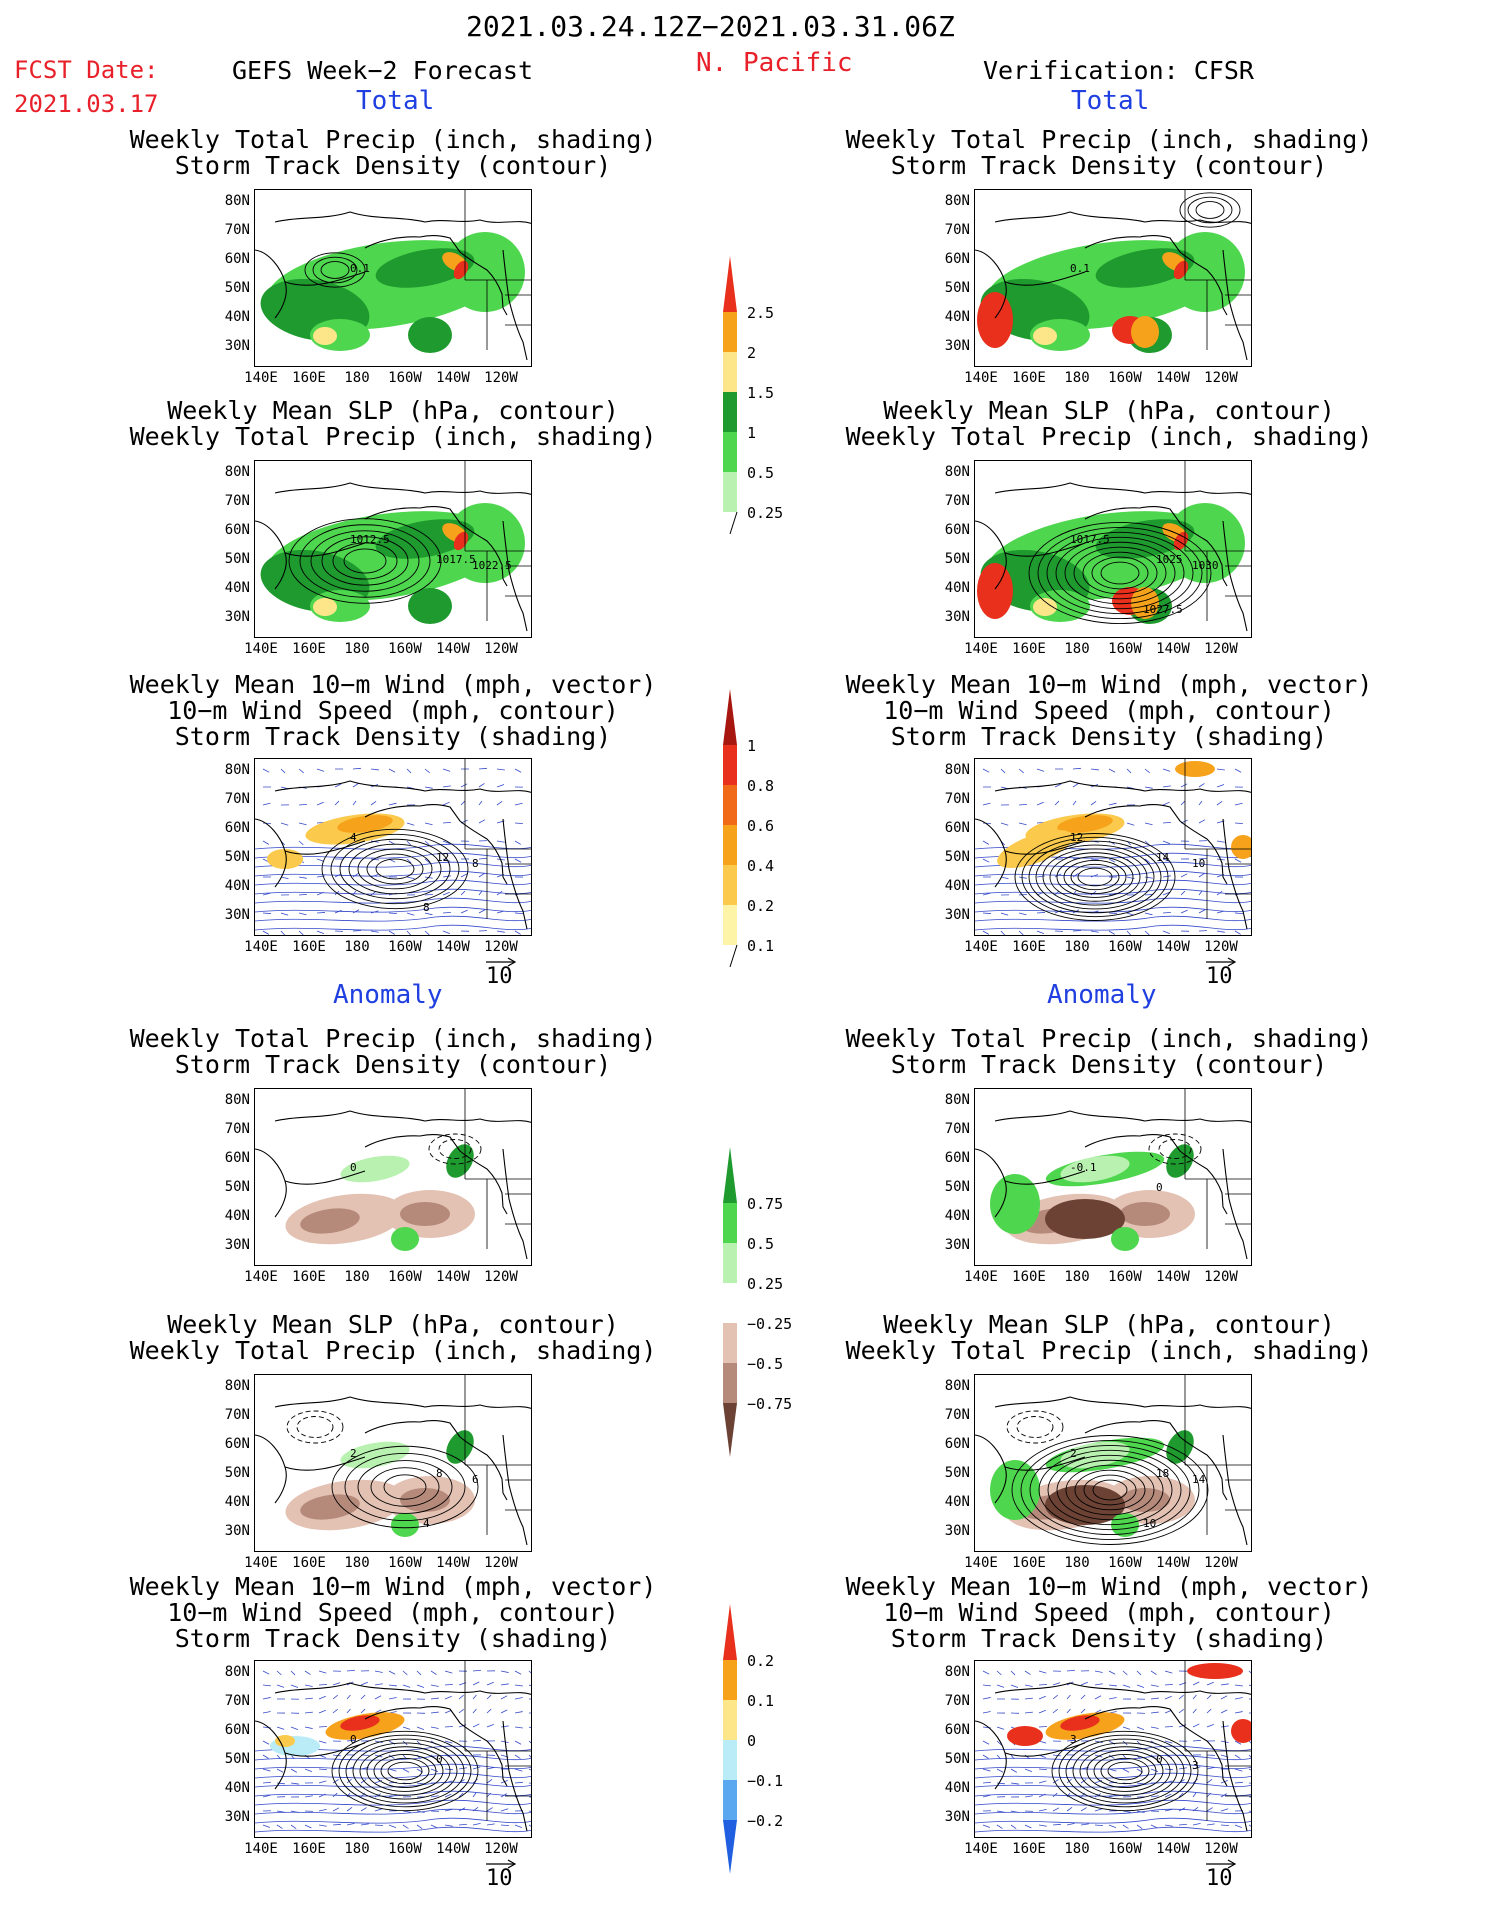  I want to click on fcst-date-label: FCST Date:, so click(86, 70).